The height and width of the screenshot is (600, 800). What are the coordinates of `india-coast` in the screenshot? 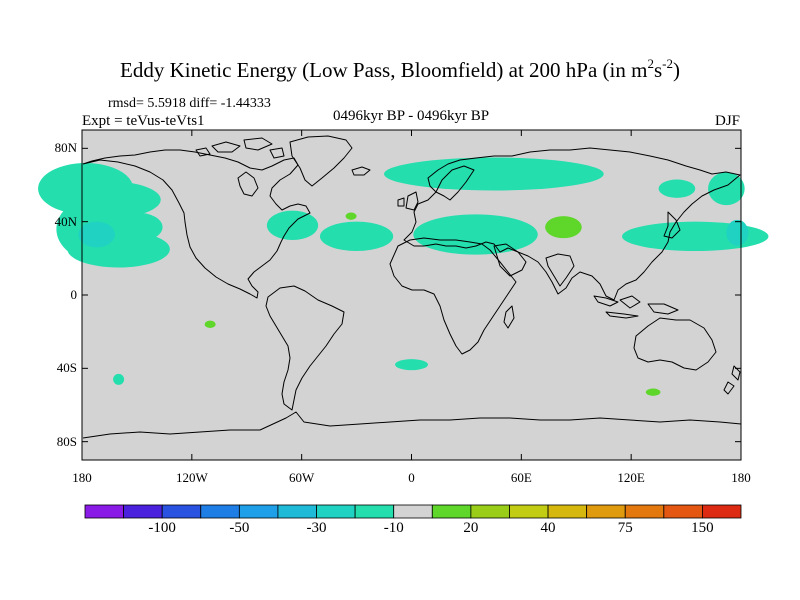 It's located at (560, 270).